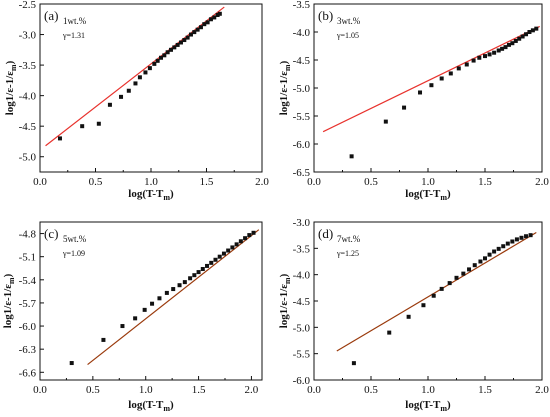 This screenshot has width=550, height=417. Describe the element at coordinates (542, 182) in the screenshot. I see `x-tick-label: 2.0` at that location.